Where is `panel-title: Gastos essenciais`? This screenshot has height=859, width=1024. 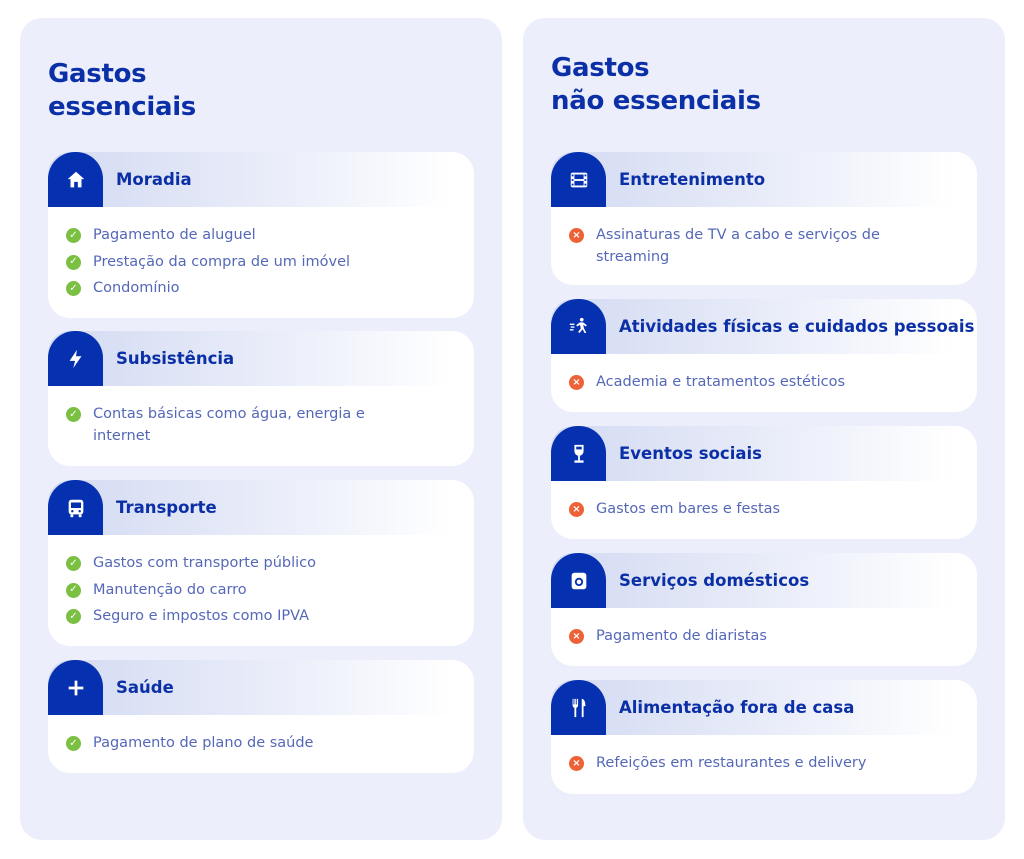 panel-title: Gastos essenciais is located at coordinates (122, 91).